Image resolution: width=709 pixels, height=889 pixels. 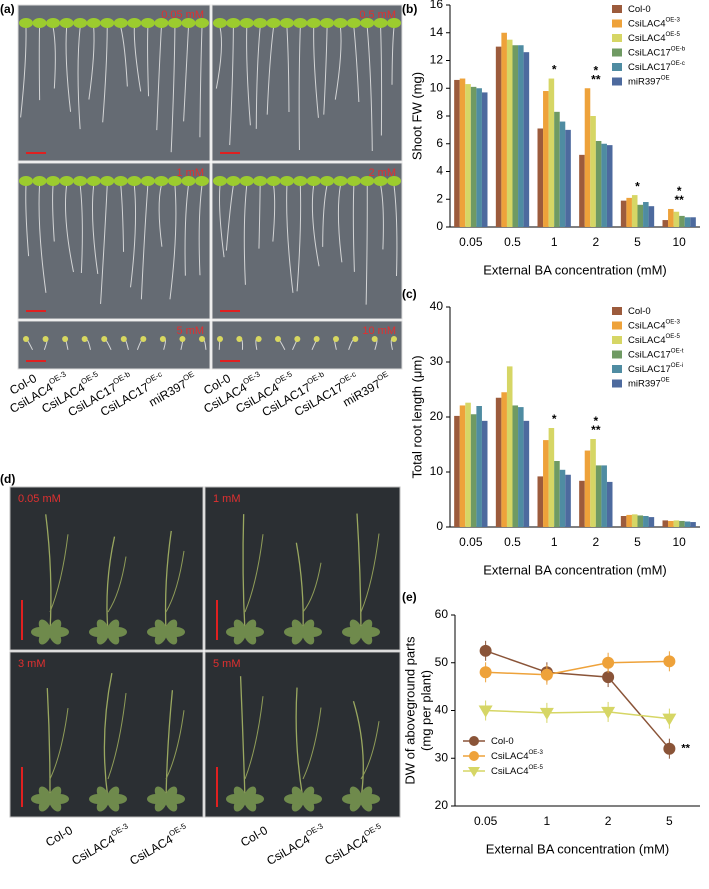 I want to click on legend-label-sup: OE-b, so click(x=678, y=48).